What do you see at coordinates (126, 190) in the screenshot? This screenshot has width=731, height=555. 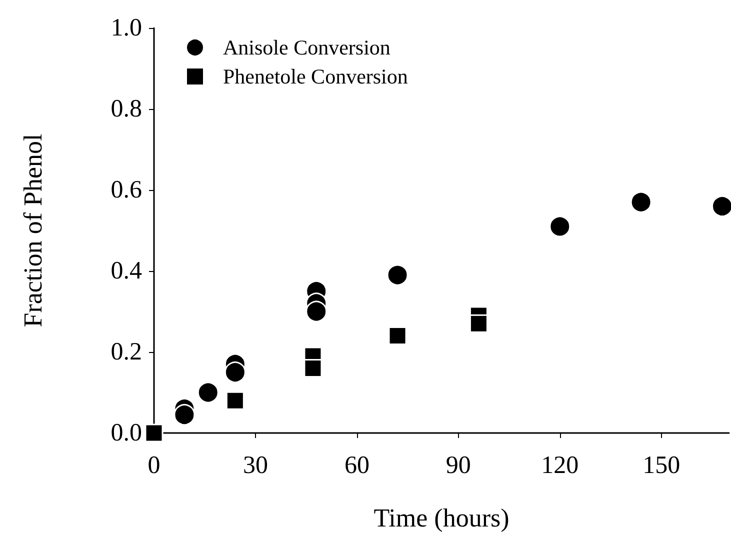 I see `y-tick-label: 0.6` at bounding box center [126, 190].